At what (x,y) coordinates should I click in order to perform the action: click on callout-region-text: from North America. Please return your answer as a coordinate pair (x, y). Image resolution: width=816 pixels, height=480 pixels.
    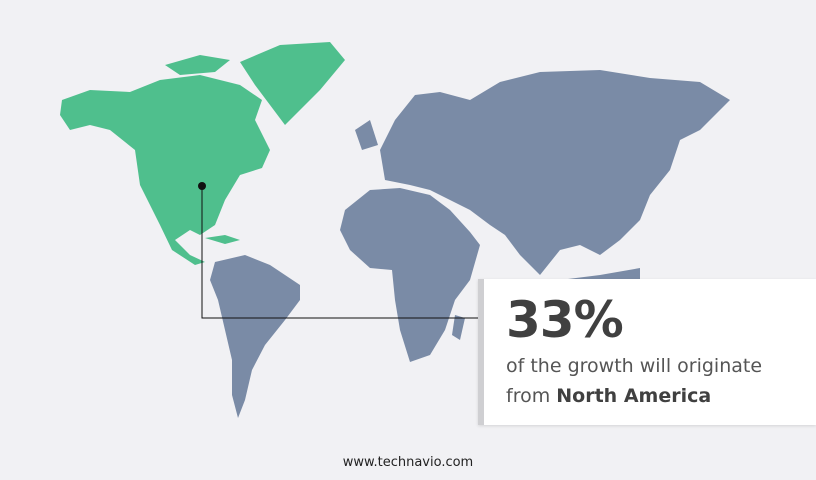
    Looking at the image, I should click on (608, 396).